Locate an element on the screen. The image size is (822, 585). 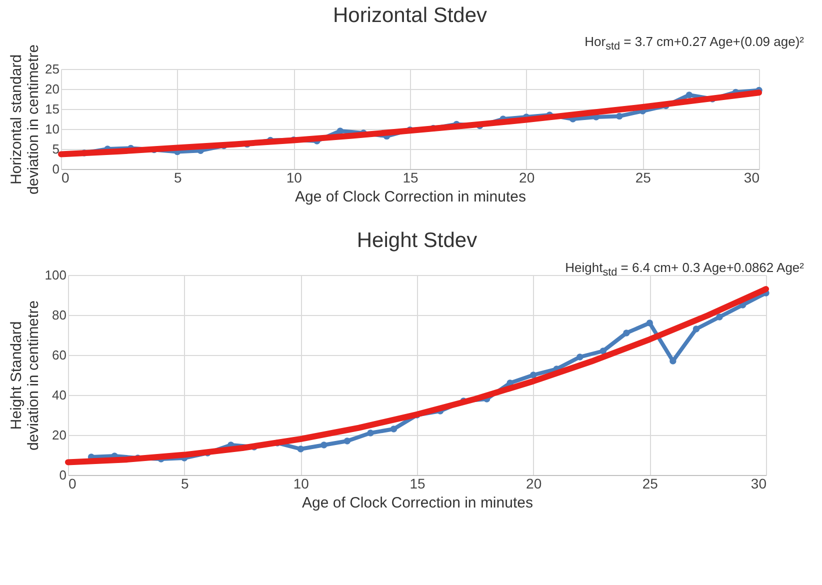
y-tick-label: 25 is located at coordinates (52, 69).